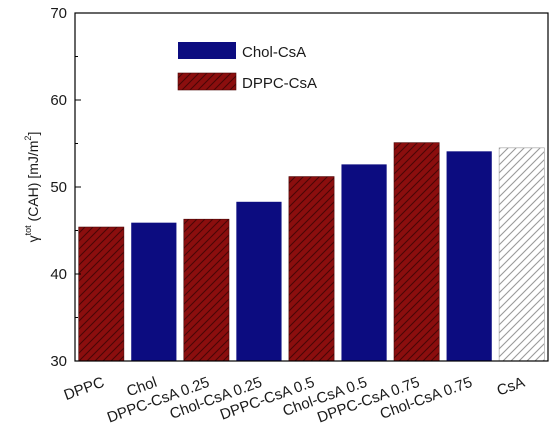 This screenshot has width=550, height=445. What do you see at coordinates (58, 274) in the screenshot?
I see `y-tick-label: 40` at bounding box center [58, 274].